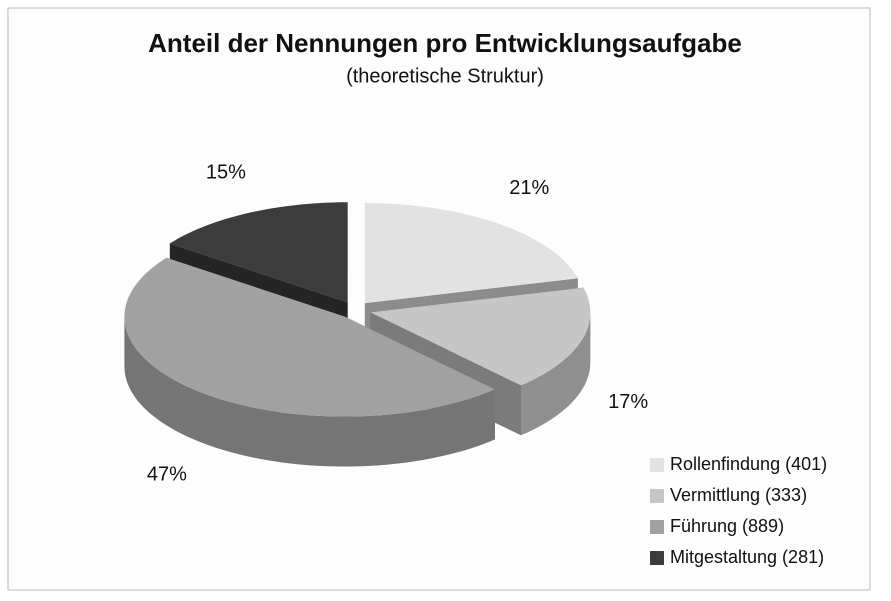 The height and width of the screenshot is (601, 891). Describe the element at coordinates (226, 172) in the screenshot. I see `data-label: 15%` at that location.